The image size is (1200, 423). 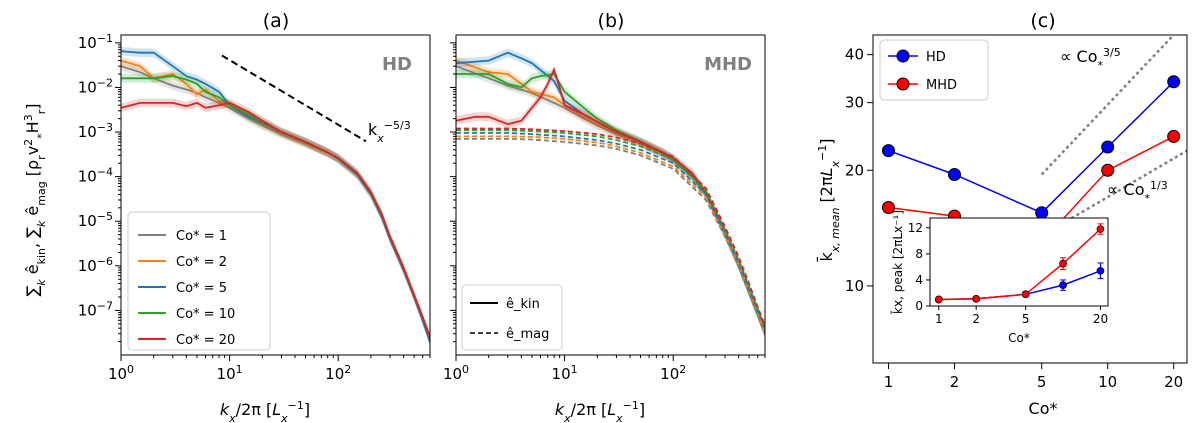 What do you see at coordinates (829, 200) in the screenshot?
I see `panel-c-ylabel: k̄x, mean [2πLx−1]` at bounding box center [829, 200].